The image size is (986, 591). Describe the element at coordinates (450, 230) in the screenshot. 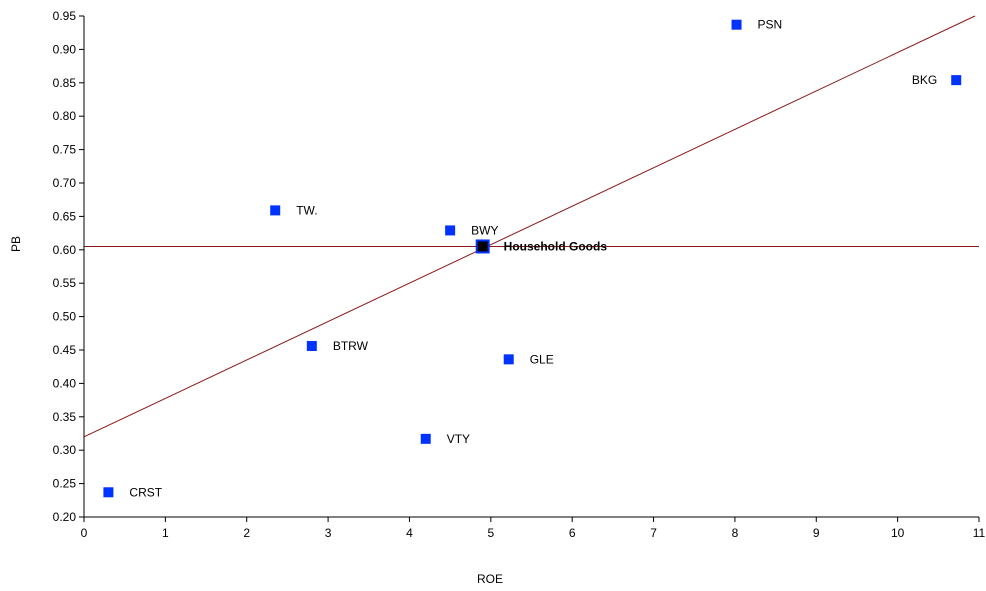

I see `point-marker-bwy` at that location.